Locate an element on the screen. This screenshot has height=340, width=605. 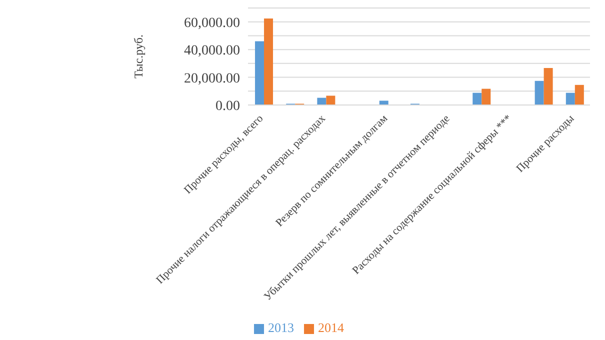
y-tick-label: 20,000.00 is located at coordinates (212, 78).